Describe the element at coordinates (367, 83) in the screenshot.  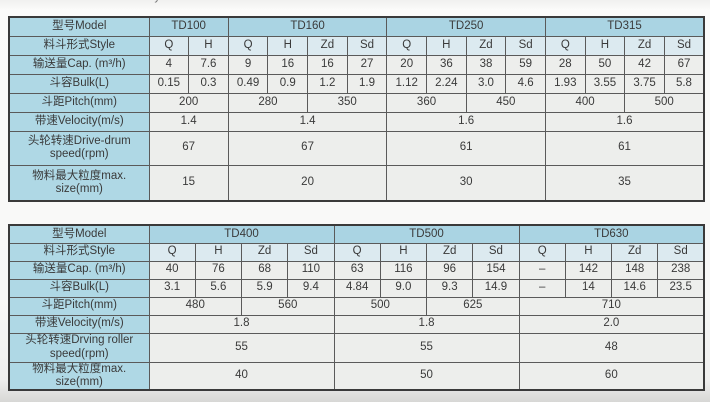
I see `value-cell: 1.9` at that location.